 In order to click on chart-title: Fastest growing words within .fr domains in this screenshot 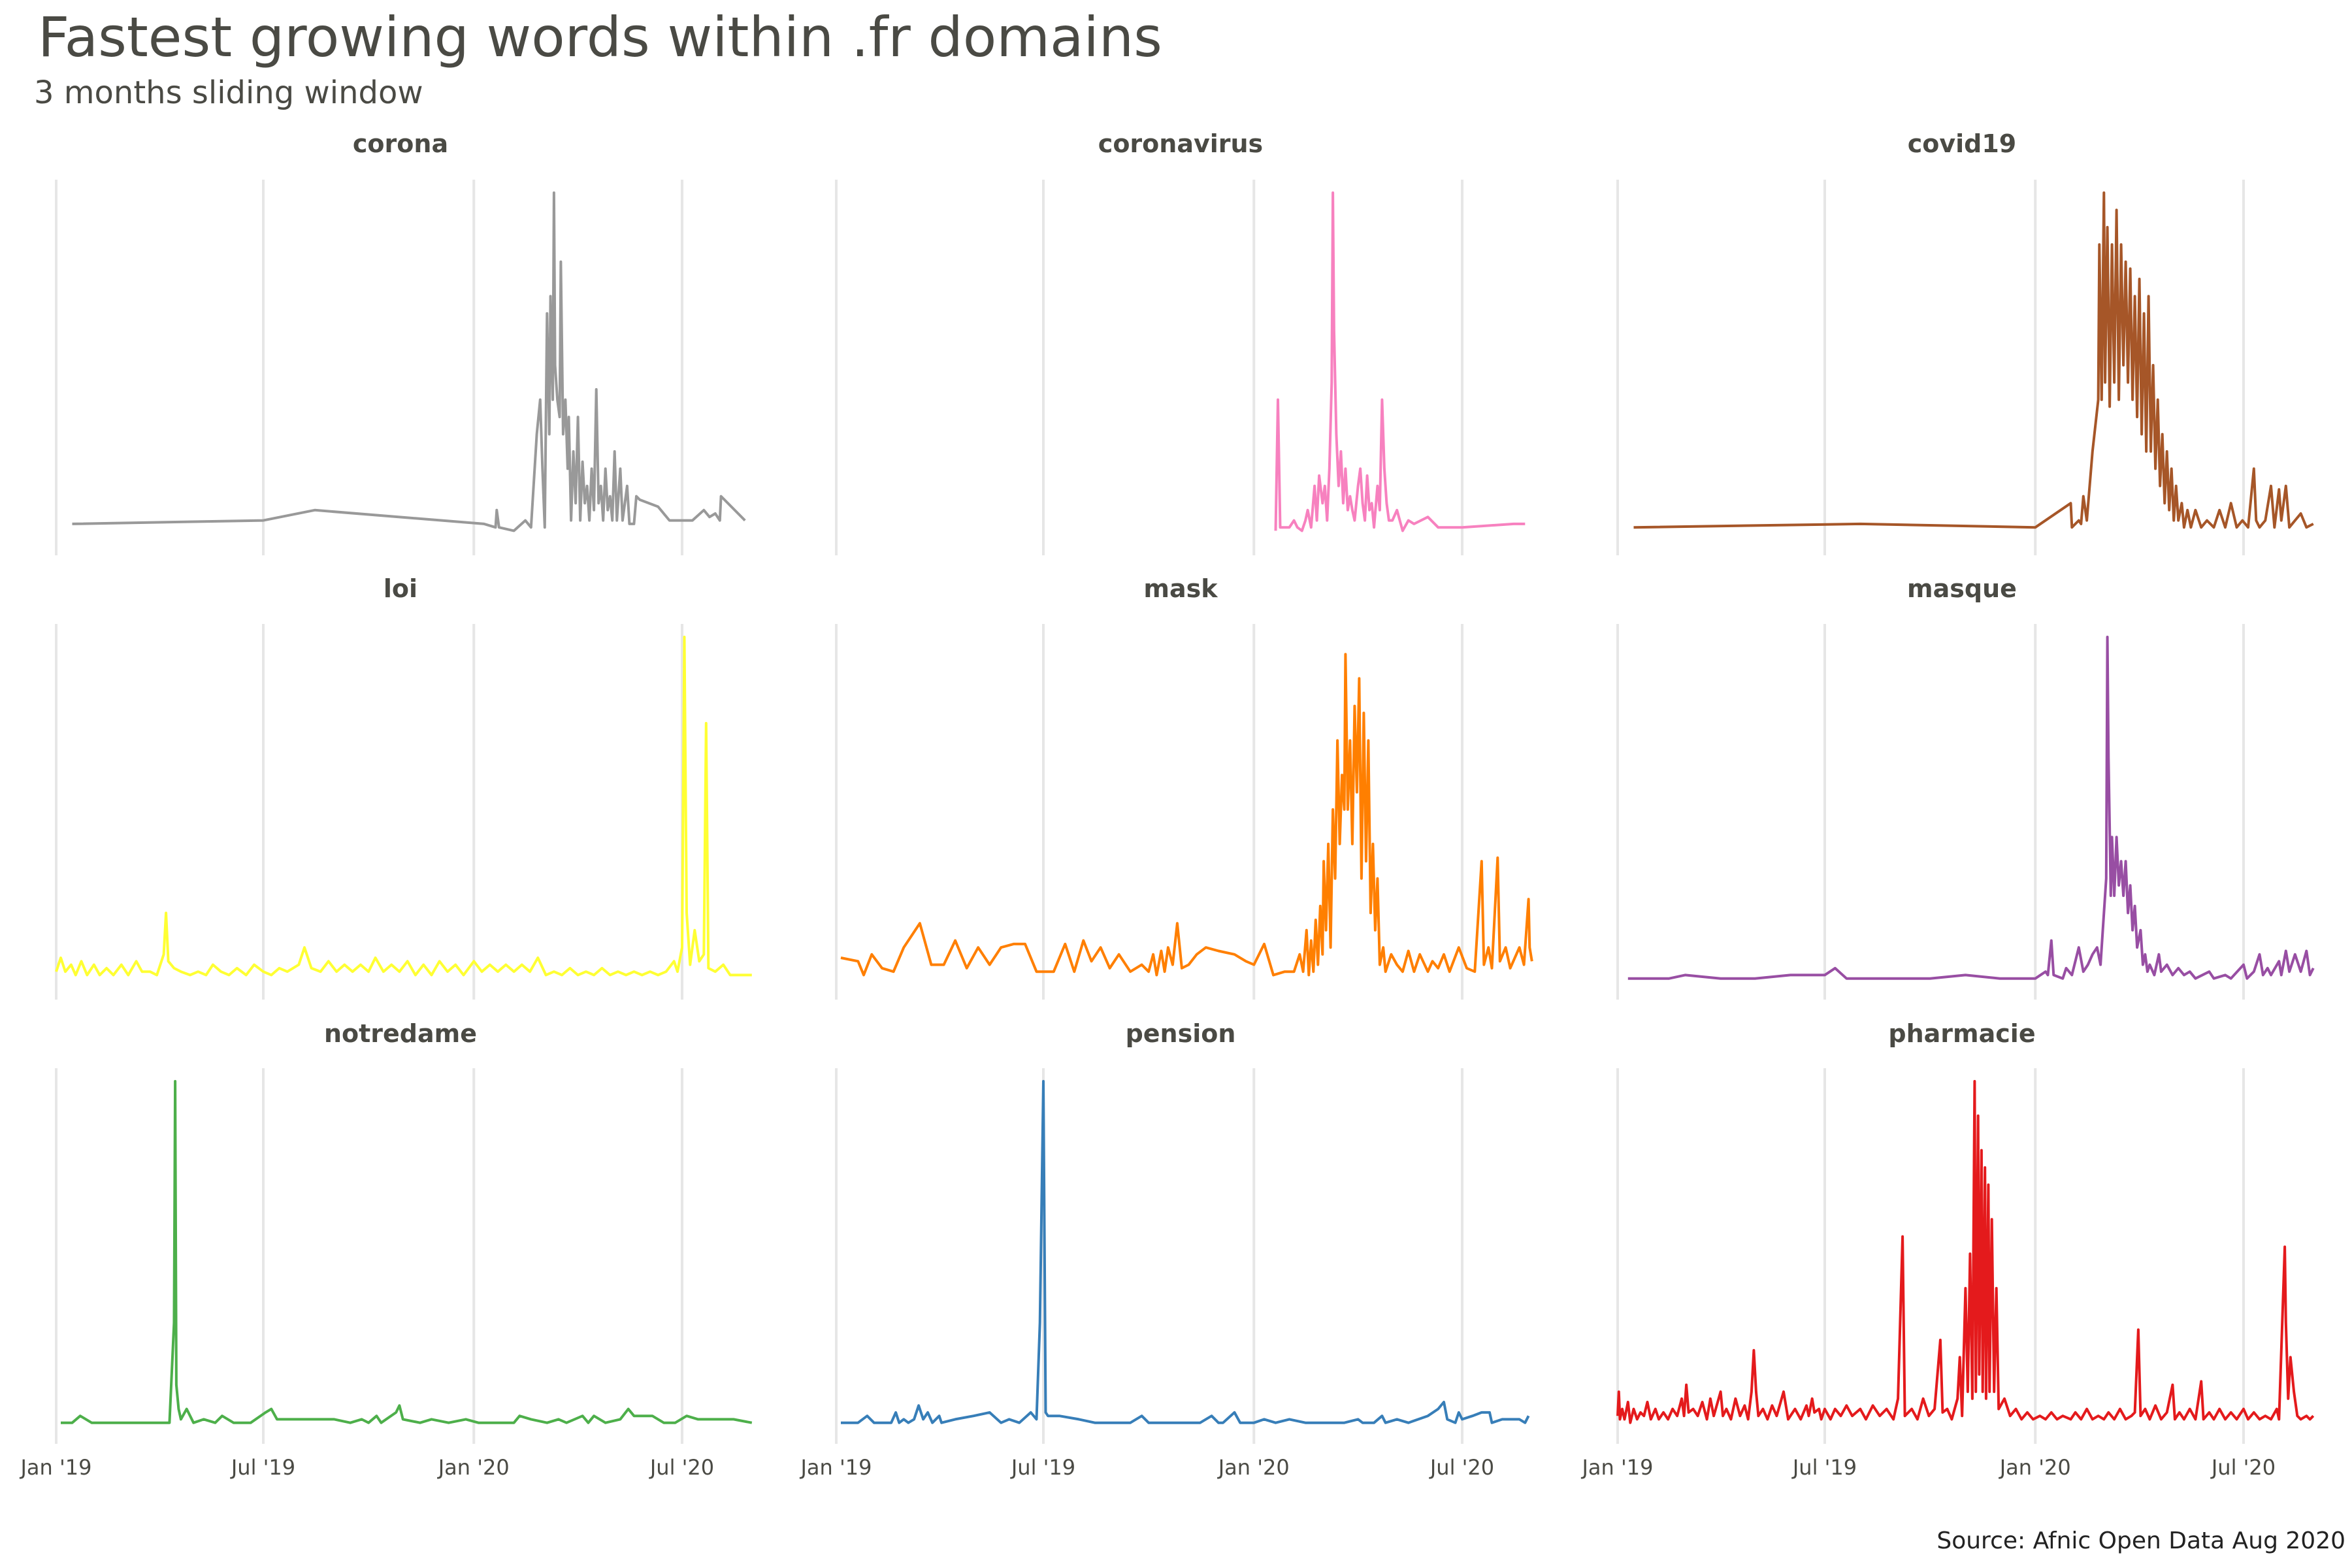, I will do `click(600, 37)`.